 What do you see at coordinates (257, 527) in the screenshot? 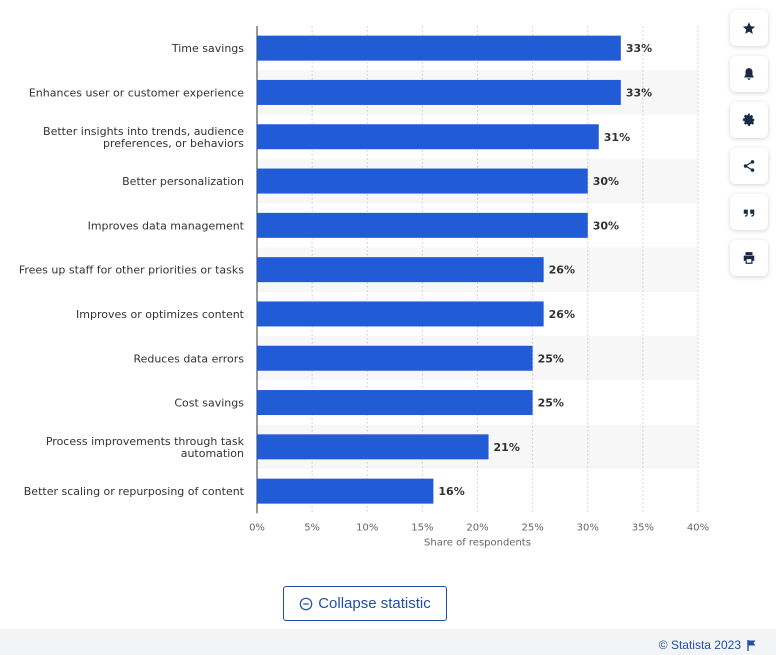
I see `x-tick-label: 0%` at bounding box center [257, 527].